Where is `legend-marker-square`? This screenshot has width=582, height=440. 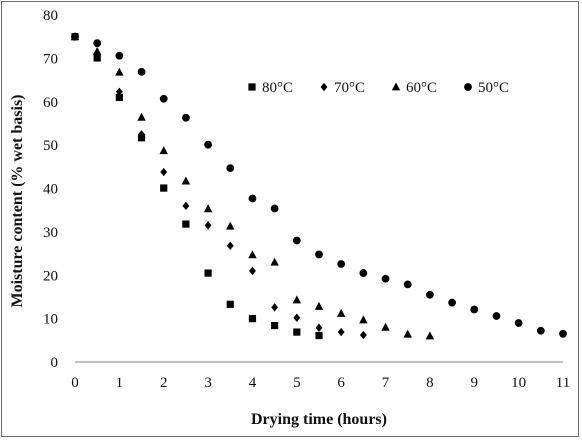 legend-marker-square is located at coordinates (252, 87).